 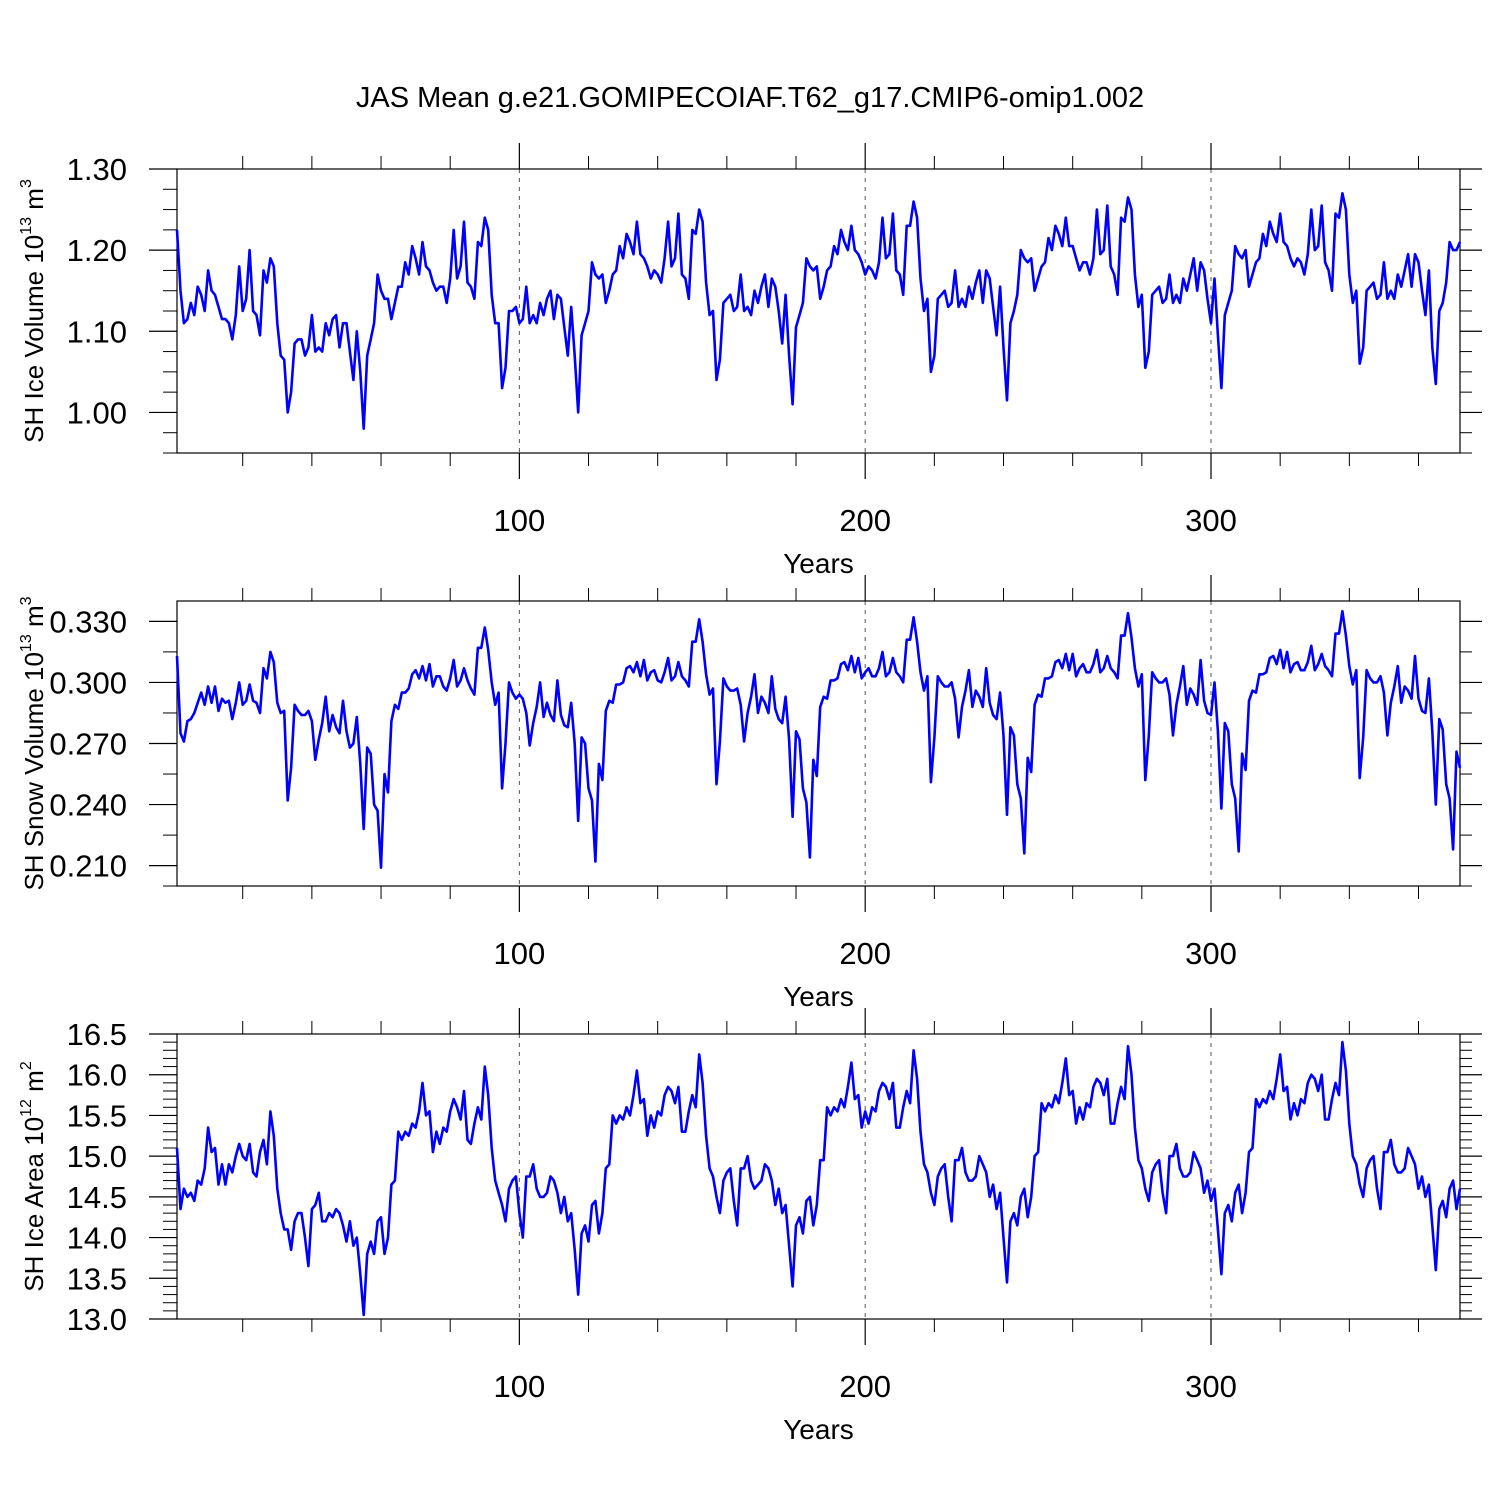 What do you see at coordinates (818, 739) in the screenshot?
I see `series-line-snow-volume` at bounding box center [818, 739].